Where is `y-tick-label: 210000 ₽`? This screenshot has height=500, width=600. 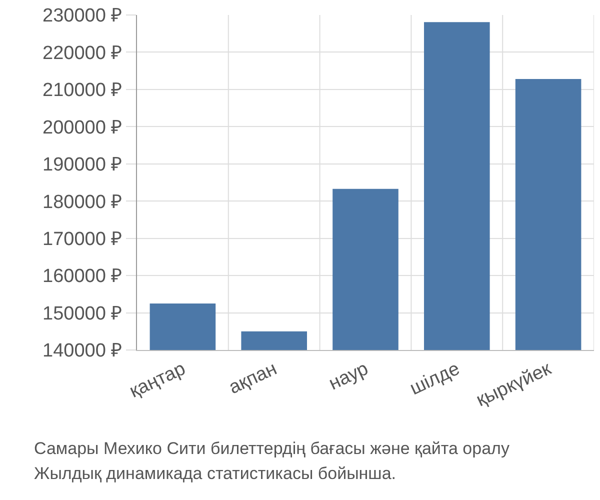
y-tick-label: 210000 ₽ is located at coordinates (82, 91).